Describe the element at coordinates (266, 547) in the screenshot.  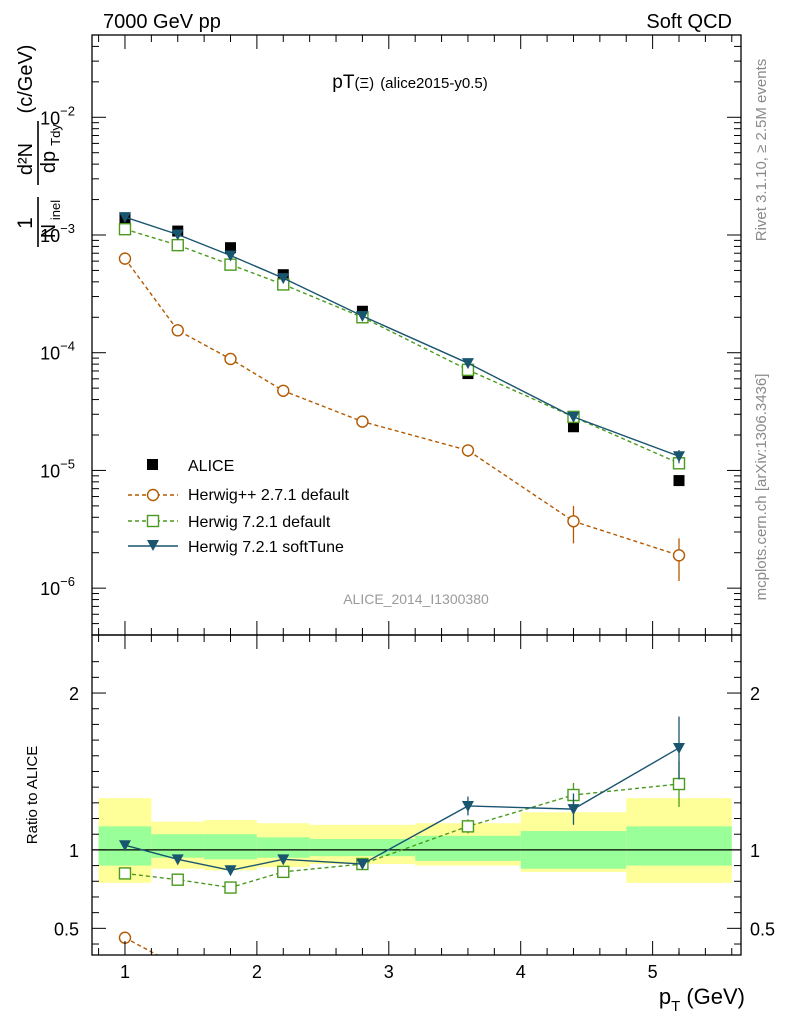
I see `legend-label-softtune: Herwig 7.2.1 softTune` at that location.